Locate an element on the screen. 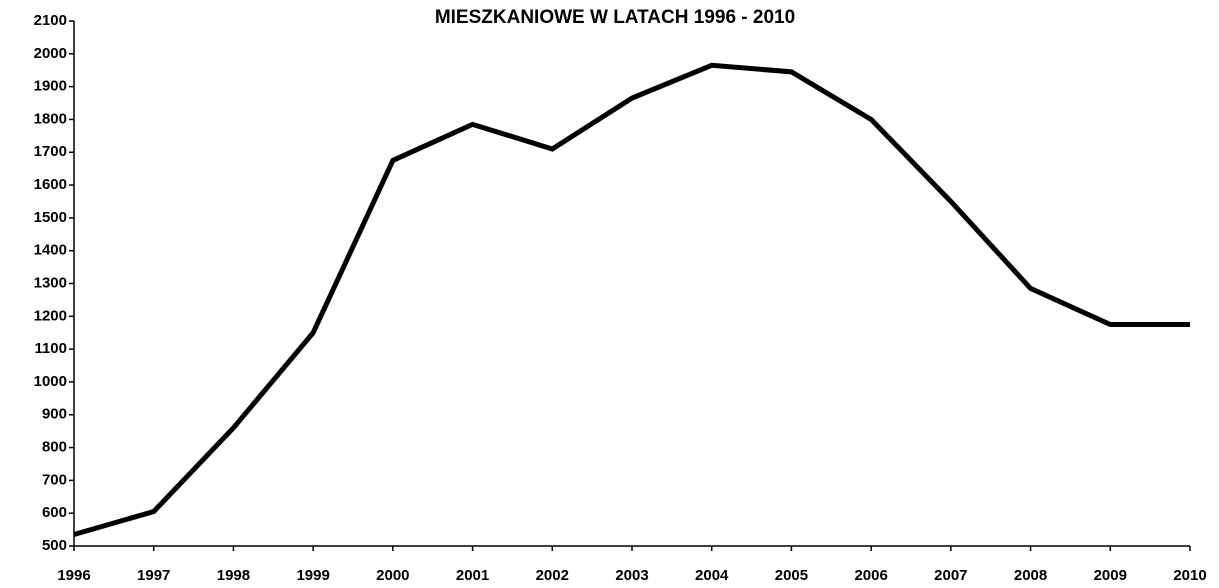 Image resolution: width=1219 pixels, height=588 pixels. y-tick-label: 2100 is located at coordinates (50, 20).